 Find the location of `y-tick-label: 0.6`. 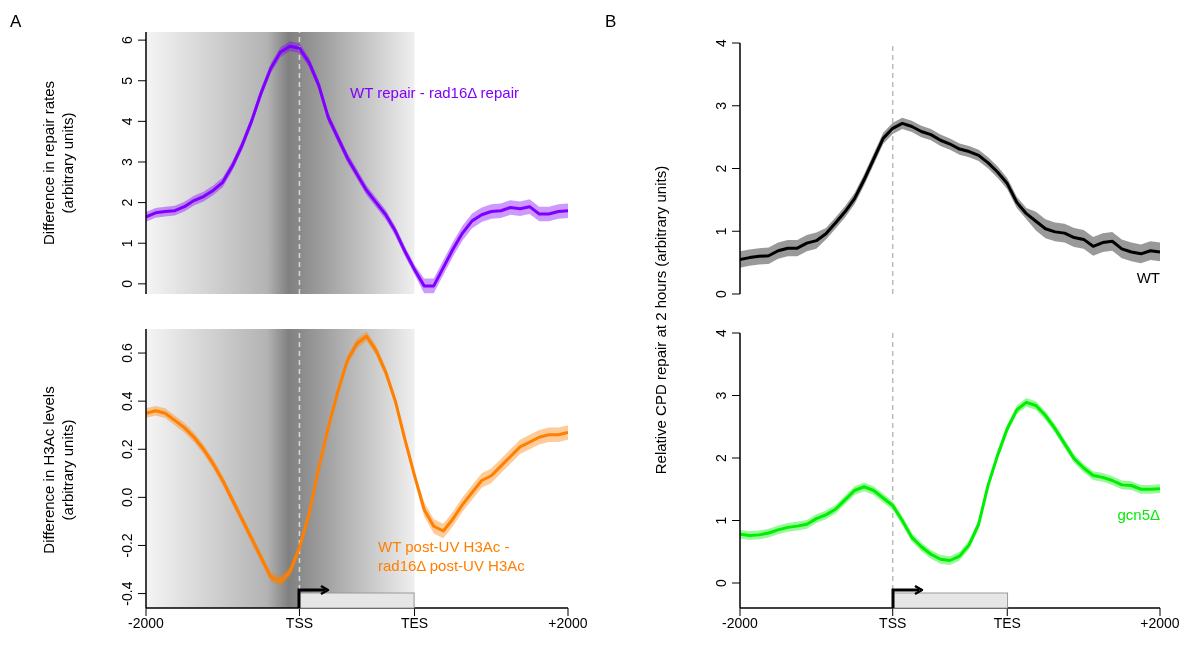

y-tick-label: 0.6 is located at coordinates (127, 353).